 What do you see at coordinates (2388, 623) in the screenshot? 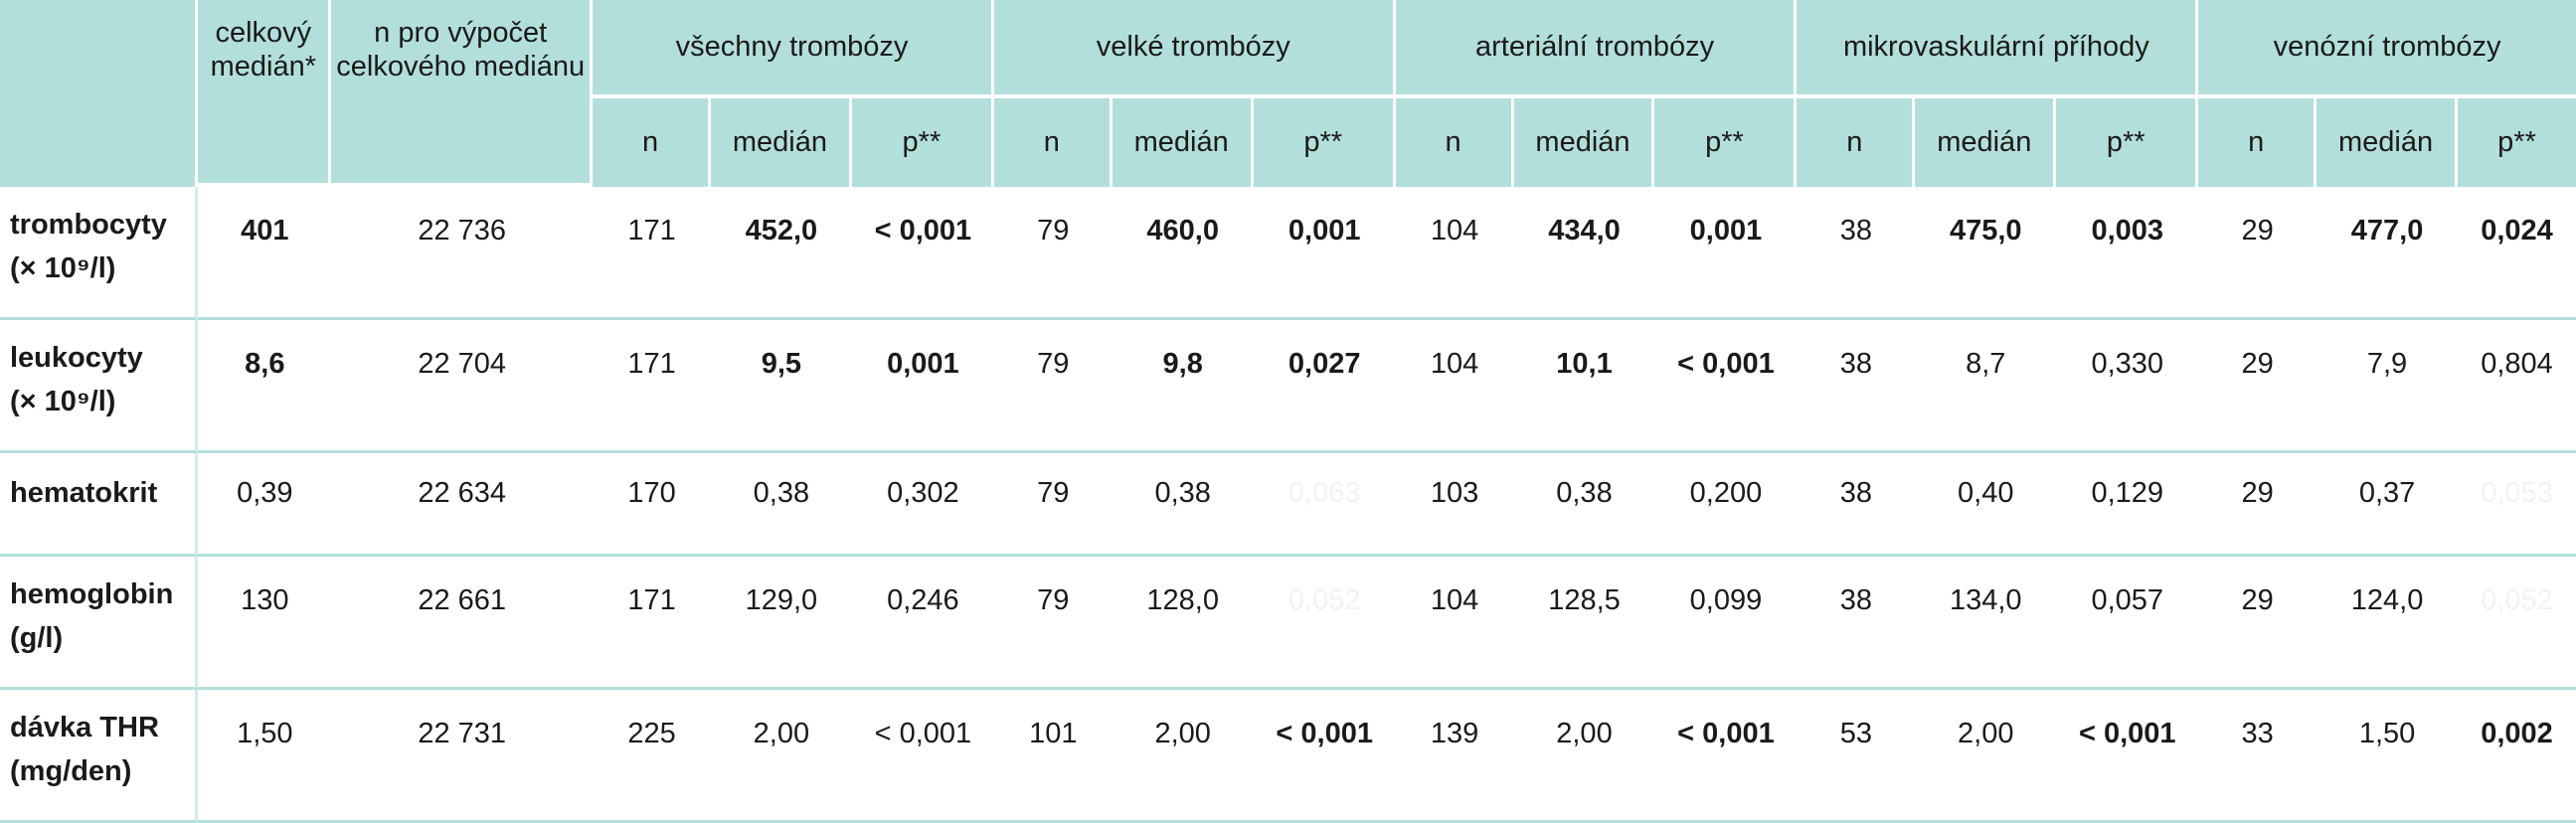
I see `cell-median: 124,0` at bounding box center [2388, 623].